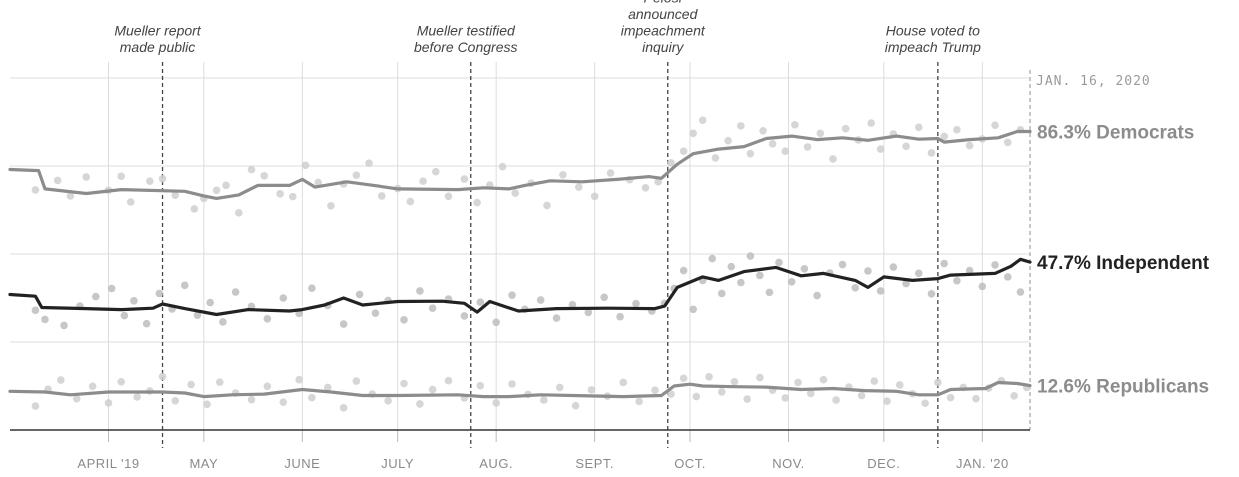 Image resolution: width=1239 pixels, height=477 pixels. I want to click on x-tick-label: AUG., so click(496, 463).